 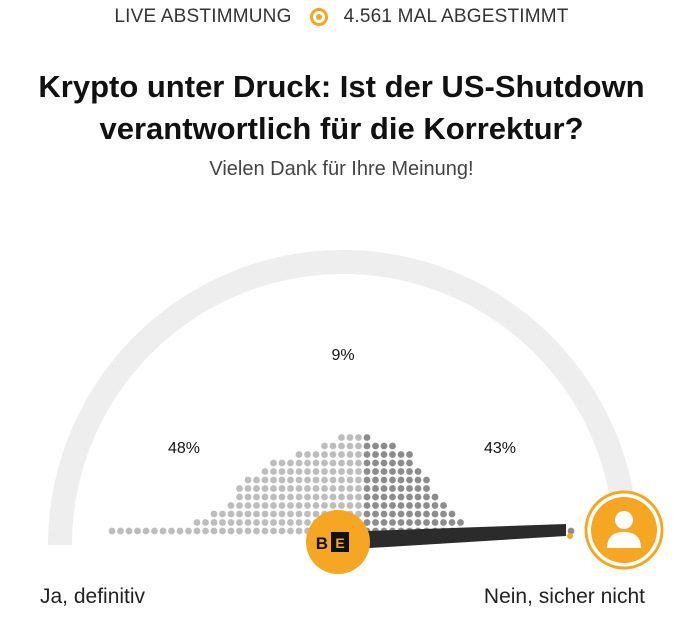 I want to click on live-poll-header: LIVE ABSTIMMUNG 4.561 MAL ABGESTIMMT, so click(x=341, y=17).